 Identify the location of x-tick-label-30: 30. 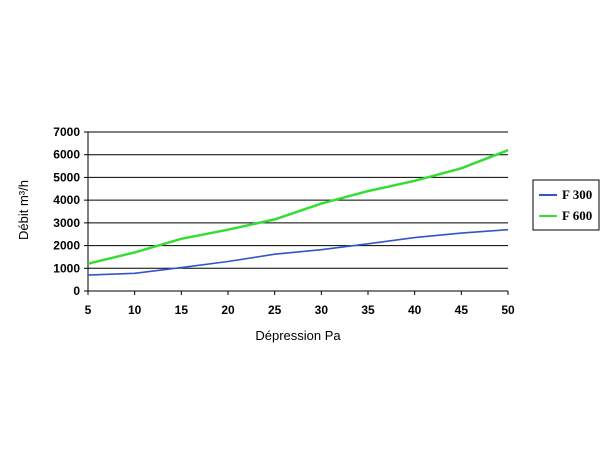
(322, 310).